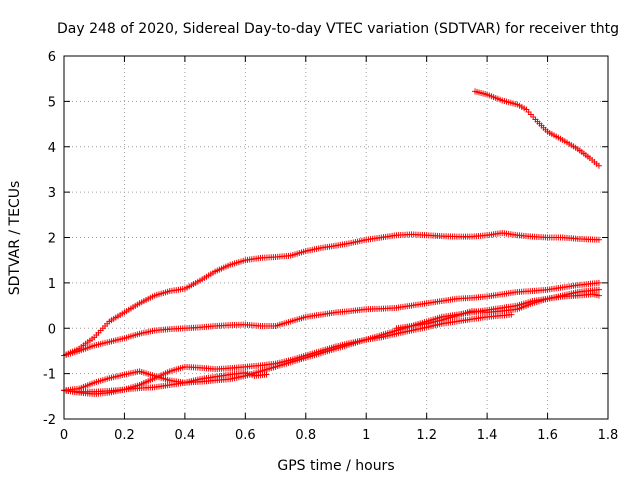 The width and height of the screenshot is (640, 480). What do you see at coordinates (52, 329) in the screenshot?
I see `y-tick-label: 0` at bounding box center [52, 329].